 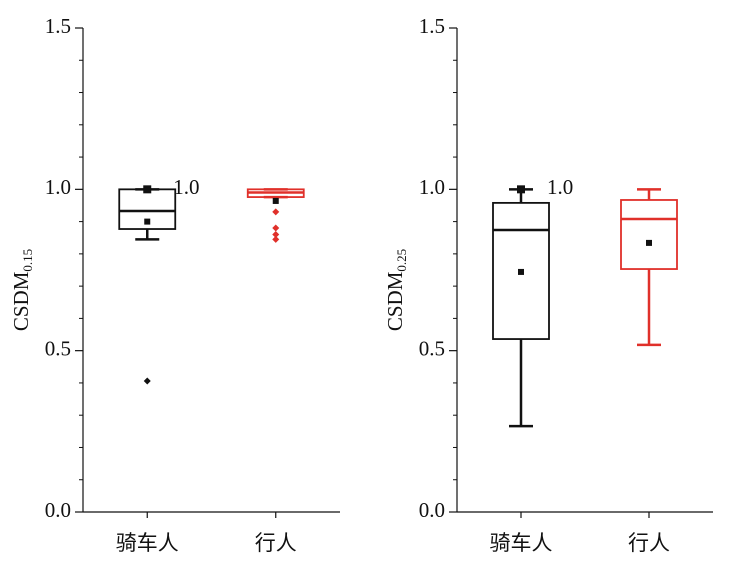 I want to click on y-axis-label: CSDM0.25, so click(x=396, y=290).